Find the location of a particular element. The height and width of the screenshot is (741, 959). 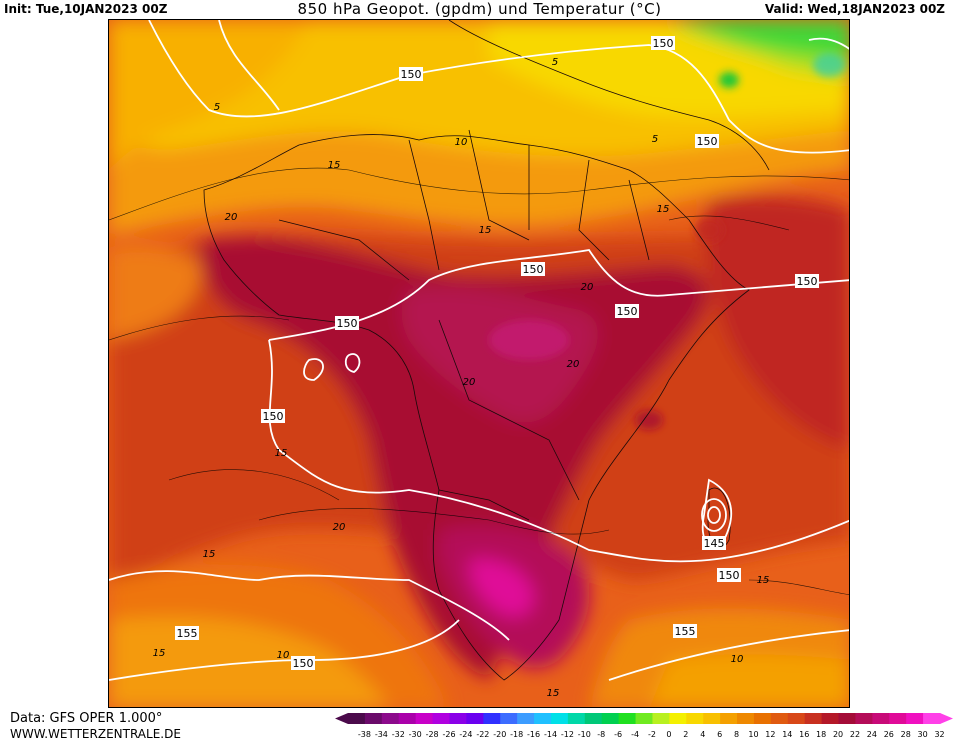

legend-tick-label: 24 is located at coordinates (872, 734).